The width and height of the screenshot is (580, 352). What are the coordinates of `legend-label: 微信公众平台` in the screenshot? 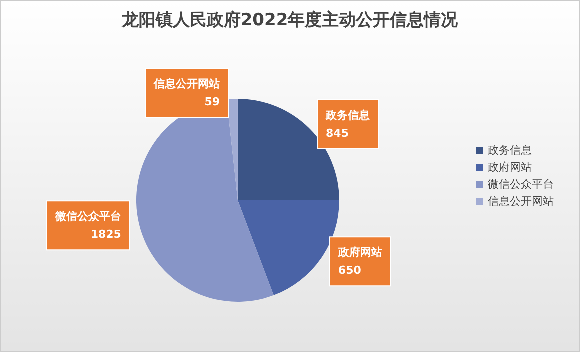 It's located at (521, 184).